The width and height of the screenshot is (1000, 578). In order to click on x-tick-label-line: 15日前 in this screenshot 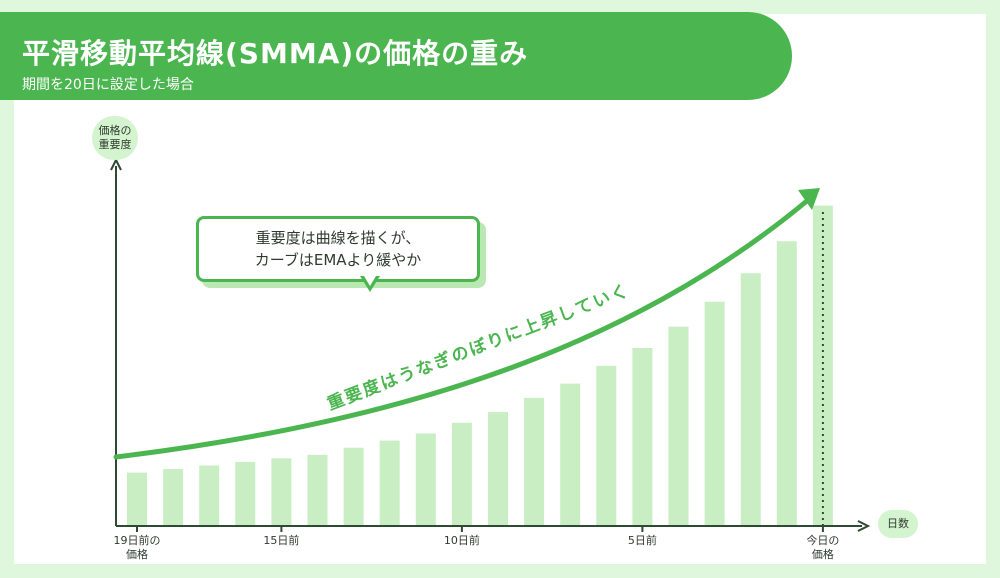, I will do `click(281, 540)`.